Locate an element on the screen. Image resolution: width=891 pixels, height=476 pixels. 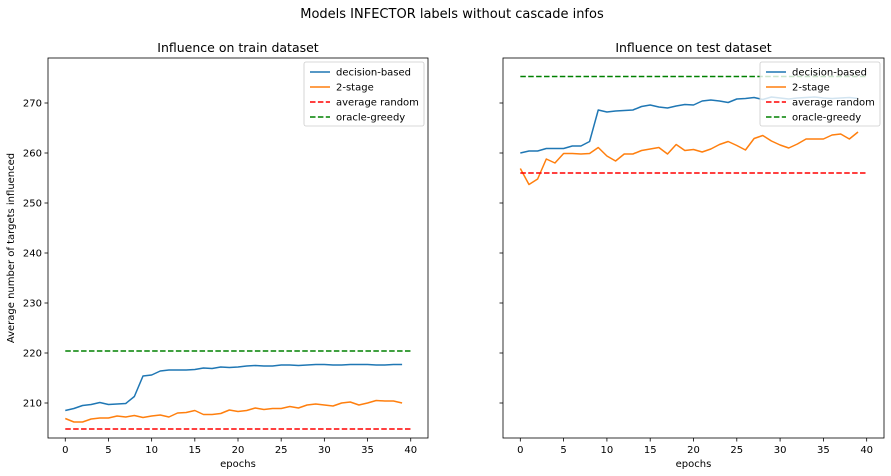
y-tick-label: 270 is located at coordinates (32, 104).